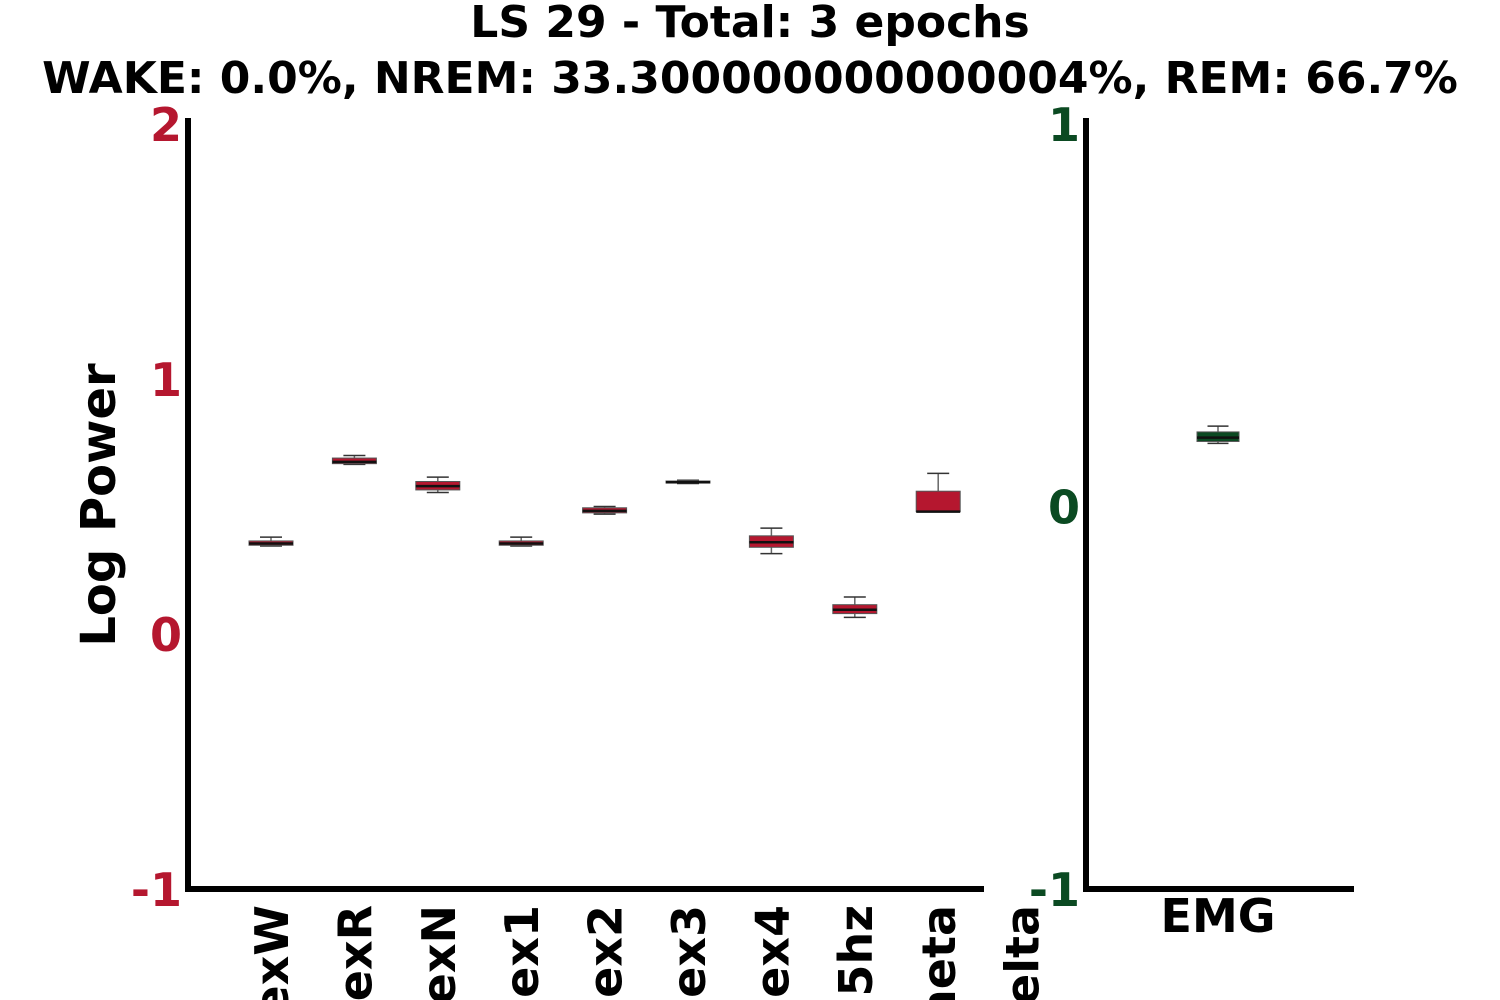 The height and width of the screenshot is (1000, 1500). I want to click on main-y-tick-label: 1, so click(166, 380).